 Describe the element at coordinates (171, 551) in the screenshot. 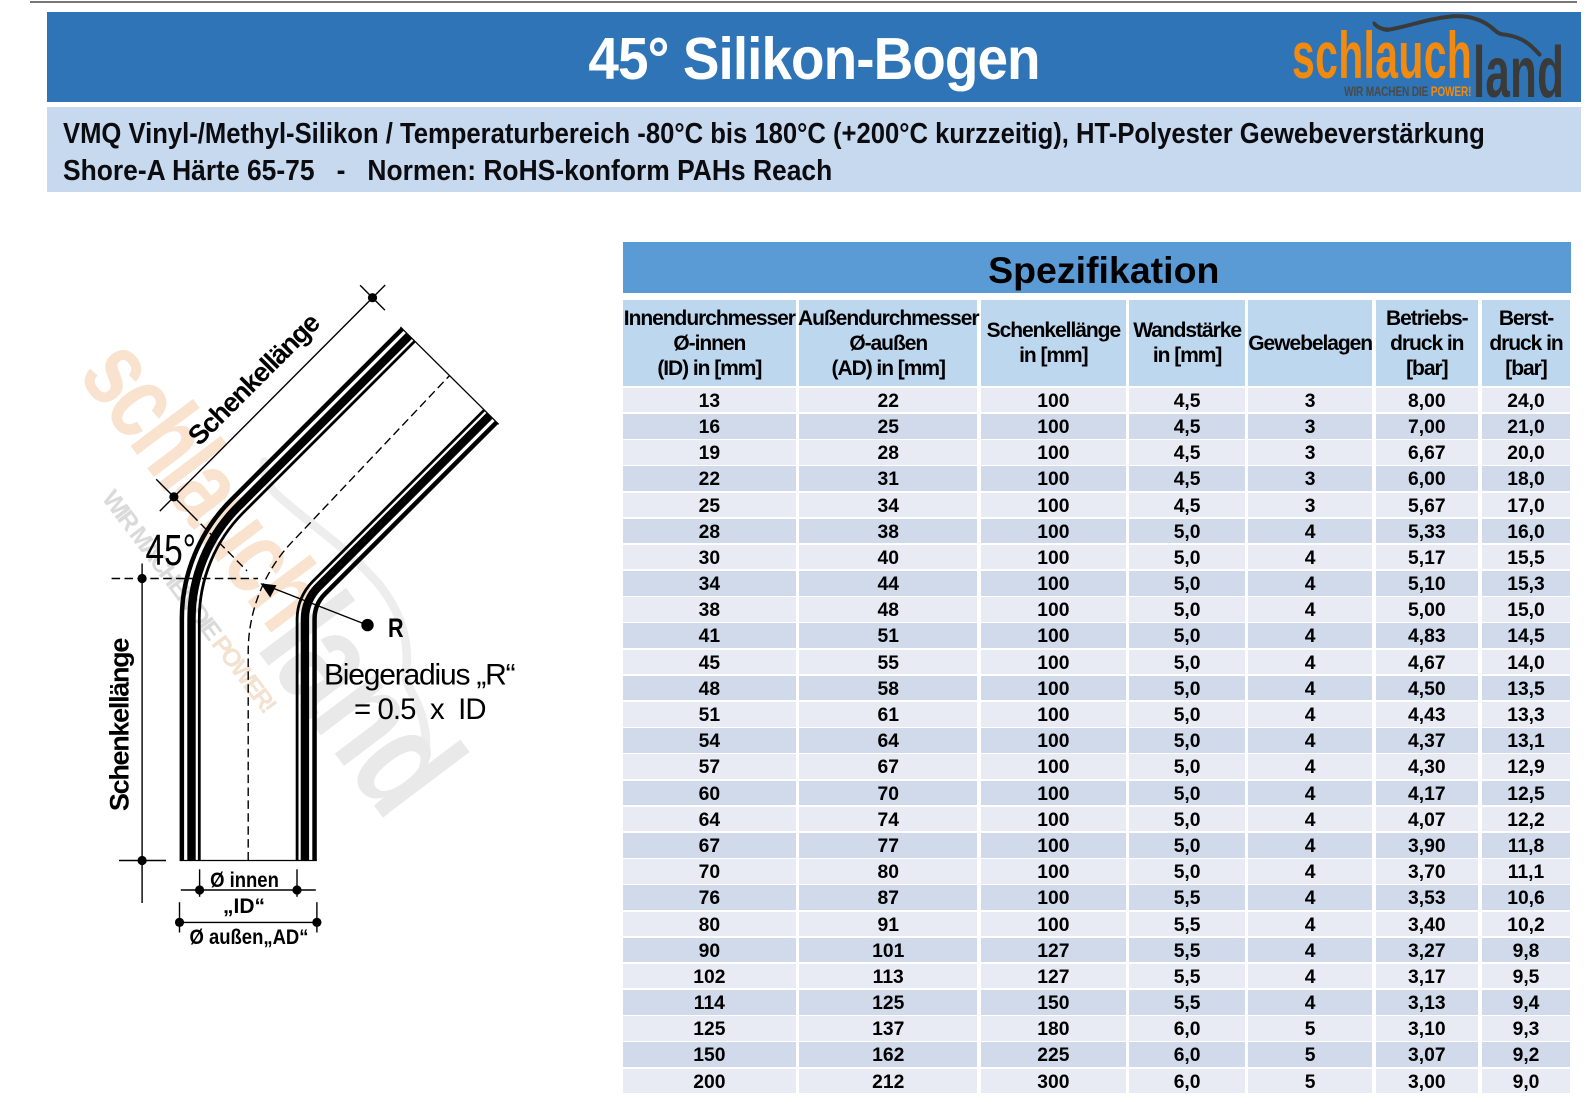

I see `svg-text: 45°` at that location.